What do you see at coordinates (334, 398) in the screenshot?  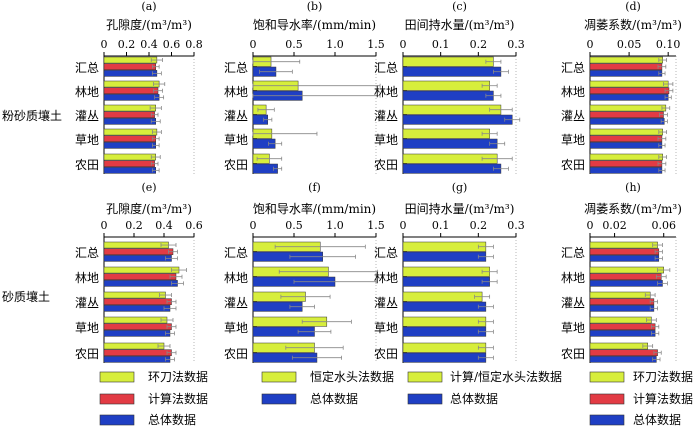 I see `legend-label: 总体数据` at bounding box center [334, 398].